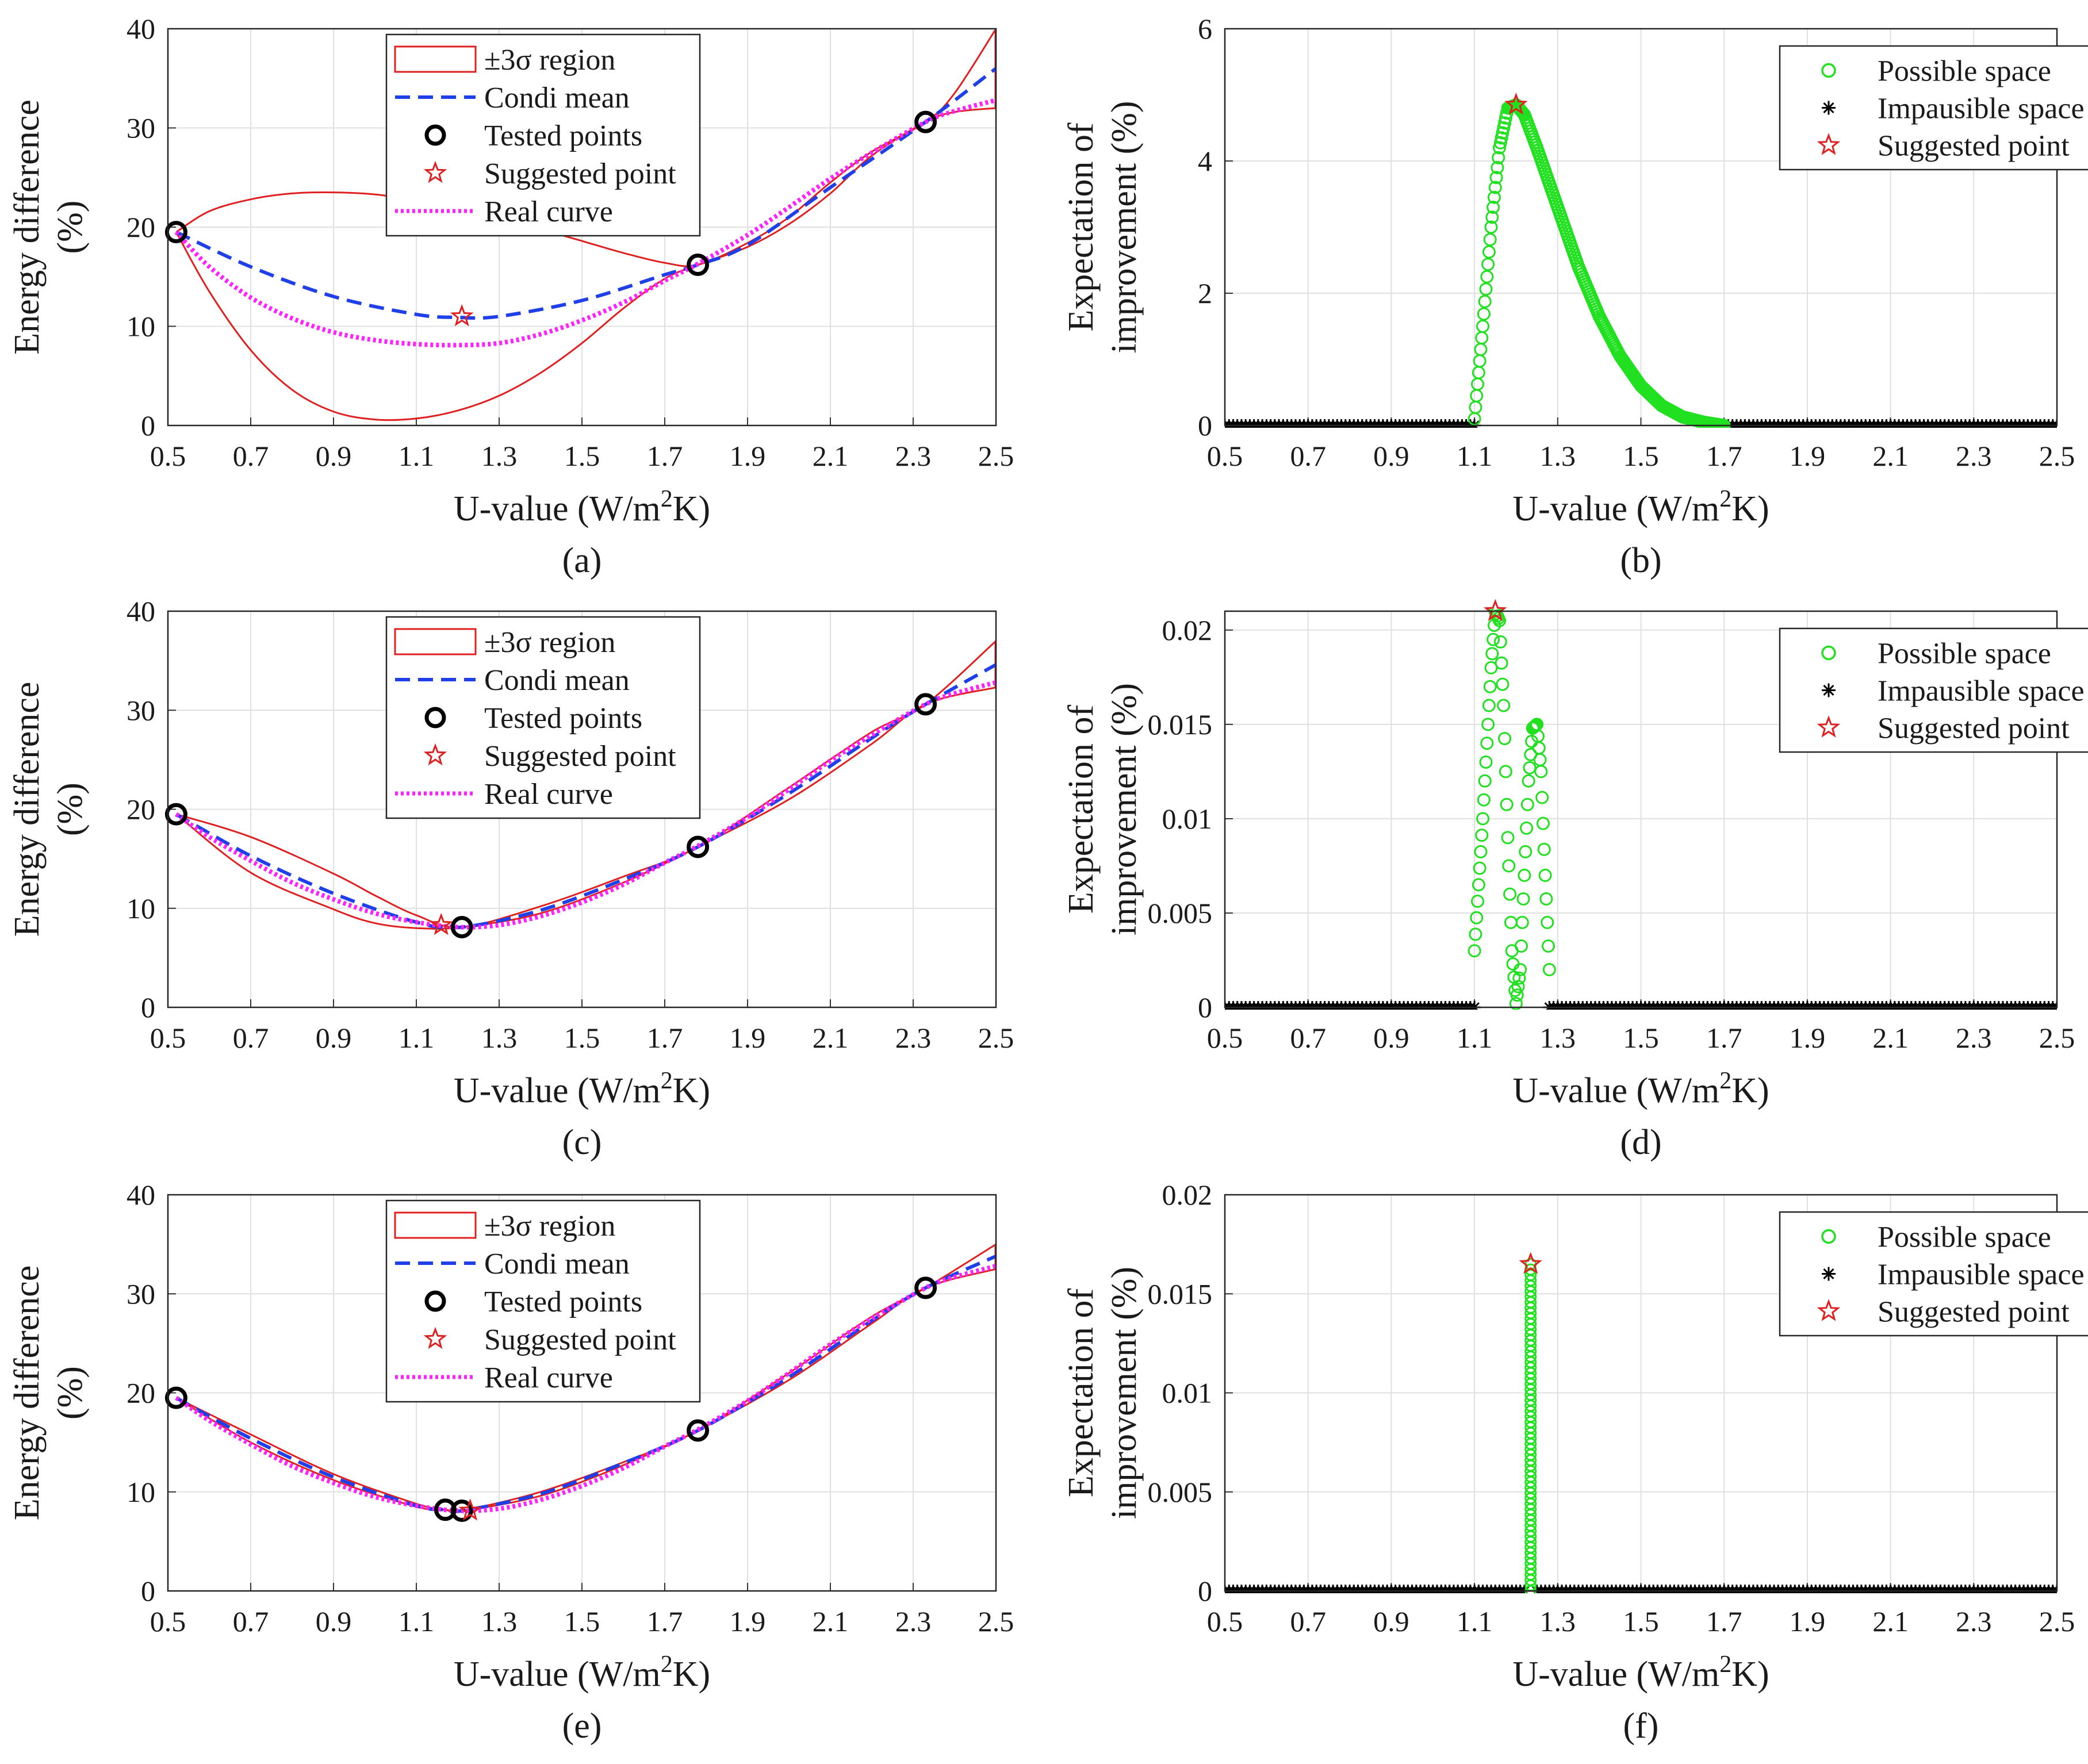 This screenshot has width=2088, height=1764. Describe the element at coordinates (1081, 809) in the screenshot. I see `y-axis-label-line1: Expectation of` at that location.